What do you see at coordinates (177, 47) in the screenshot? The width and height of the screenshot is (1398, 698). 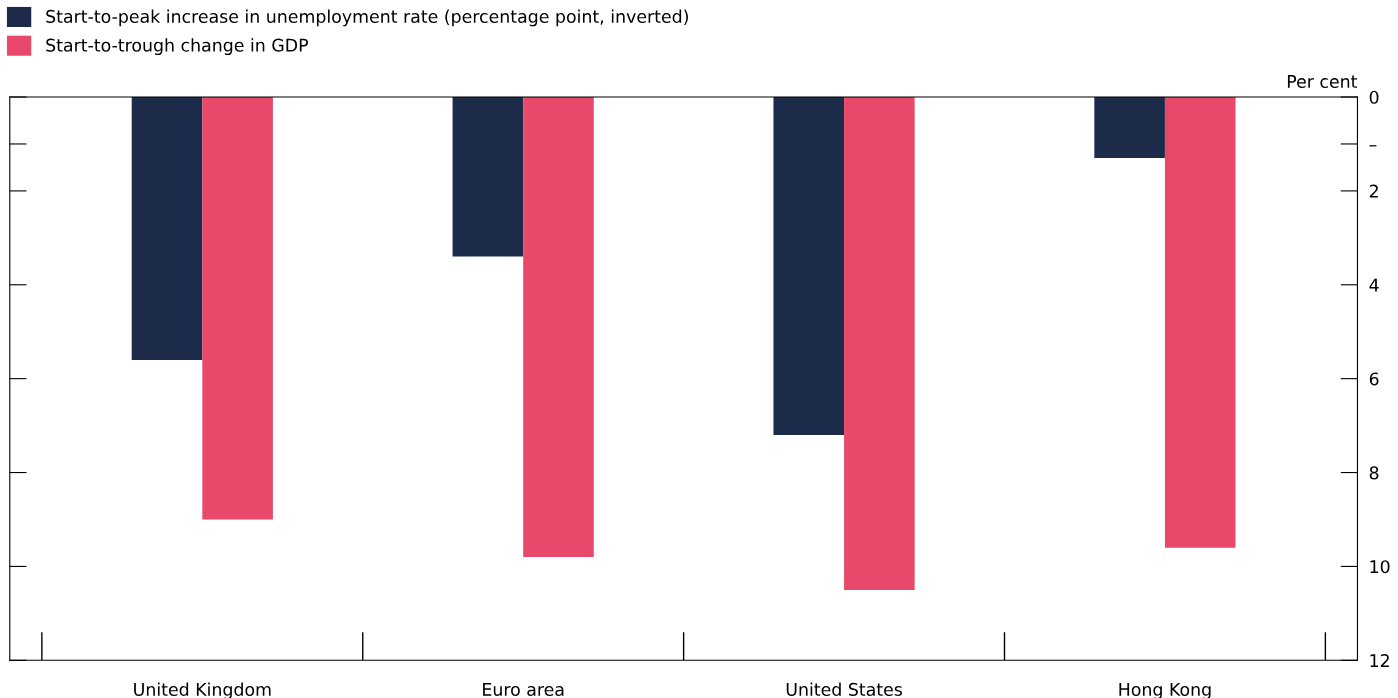 I see `legend-label: Start-to-trough change in GDP` at bounding box center [177, 47].